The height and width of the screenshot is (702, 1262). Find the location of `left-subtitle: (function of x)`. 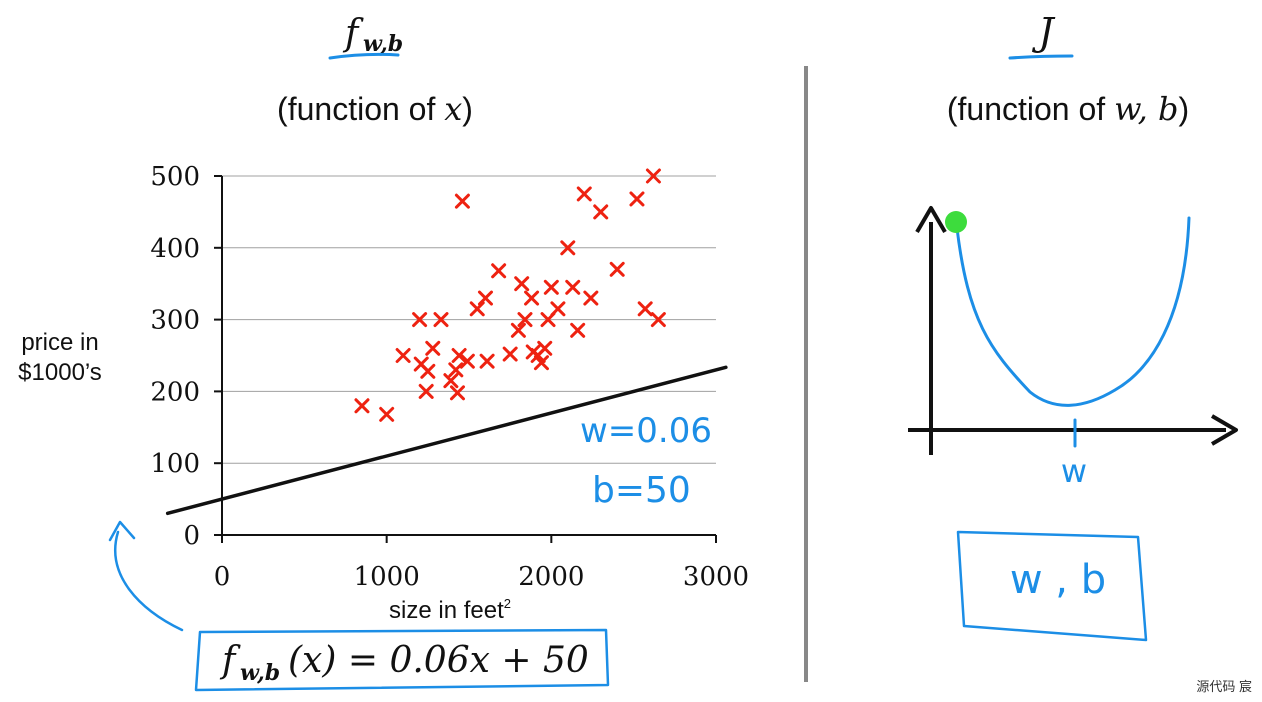

left-subtitle: (function of x) is located at coordinates (375, 109).